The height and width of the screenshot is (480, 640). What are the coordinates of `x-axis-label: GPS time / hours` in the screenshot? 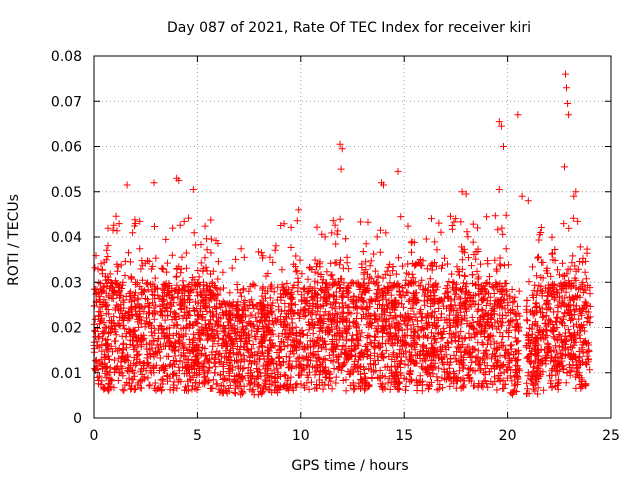 It's located at (349, 466).